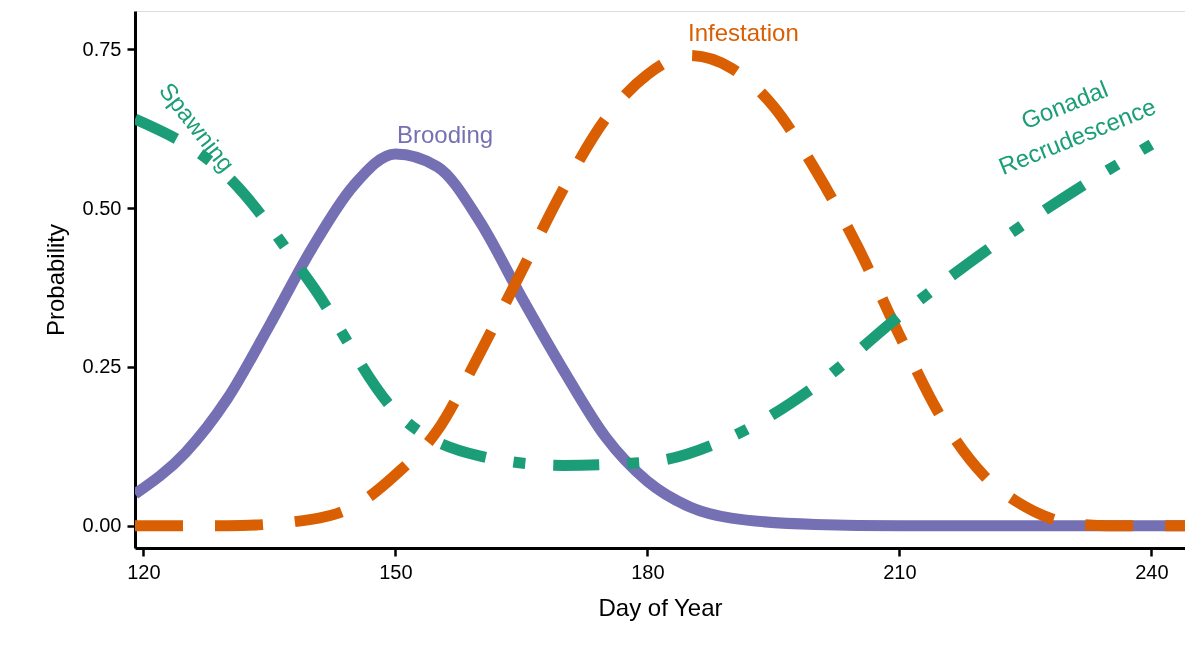  I want to click on x-axis-title: Day of Year, so click(660, 607).